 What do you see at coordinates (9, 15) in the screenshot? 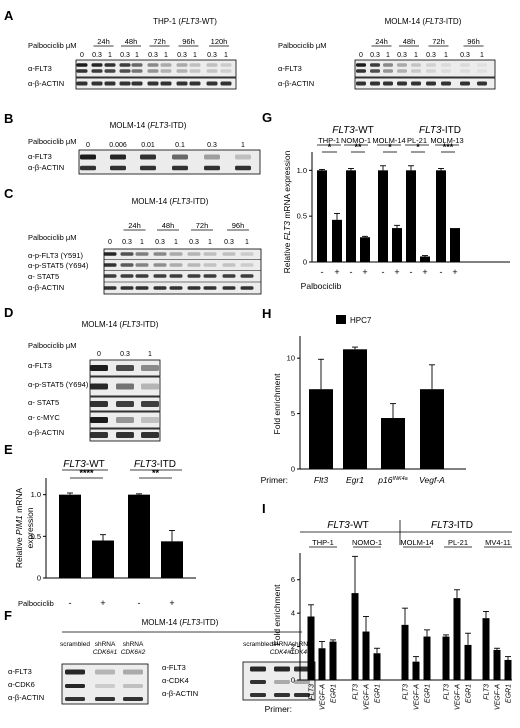
I see `panel-letter-a: A` at bounding box center [9, 15].